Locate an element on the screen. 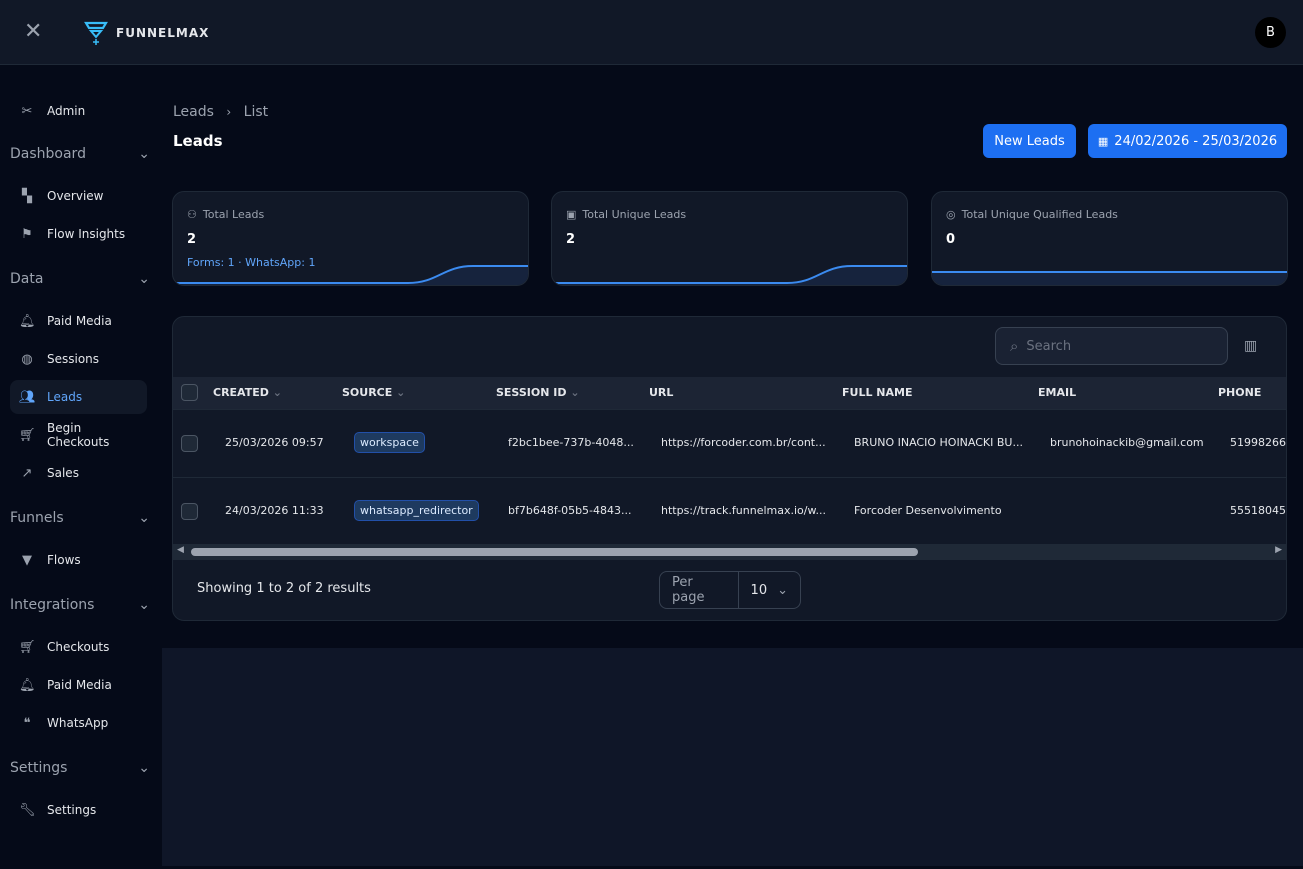 This screenshot has width=1303, height=869. user-plus-icon: ⚇ is located at coordinates (192, 214).